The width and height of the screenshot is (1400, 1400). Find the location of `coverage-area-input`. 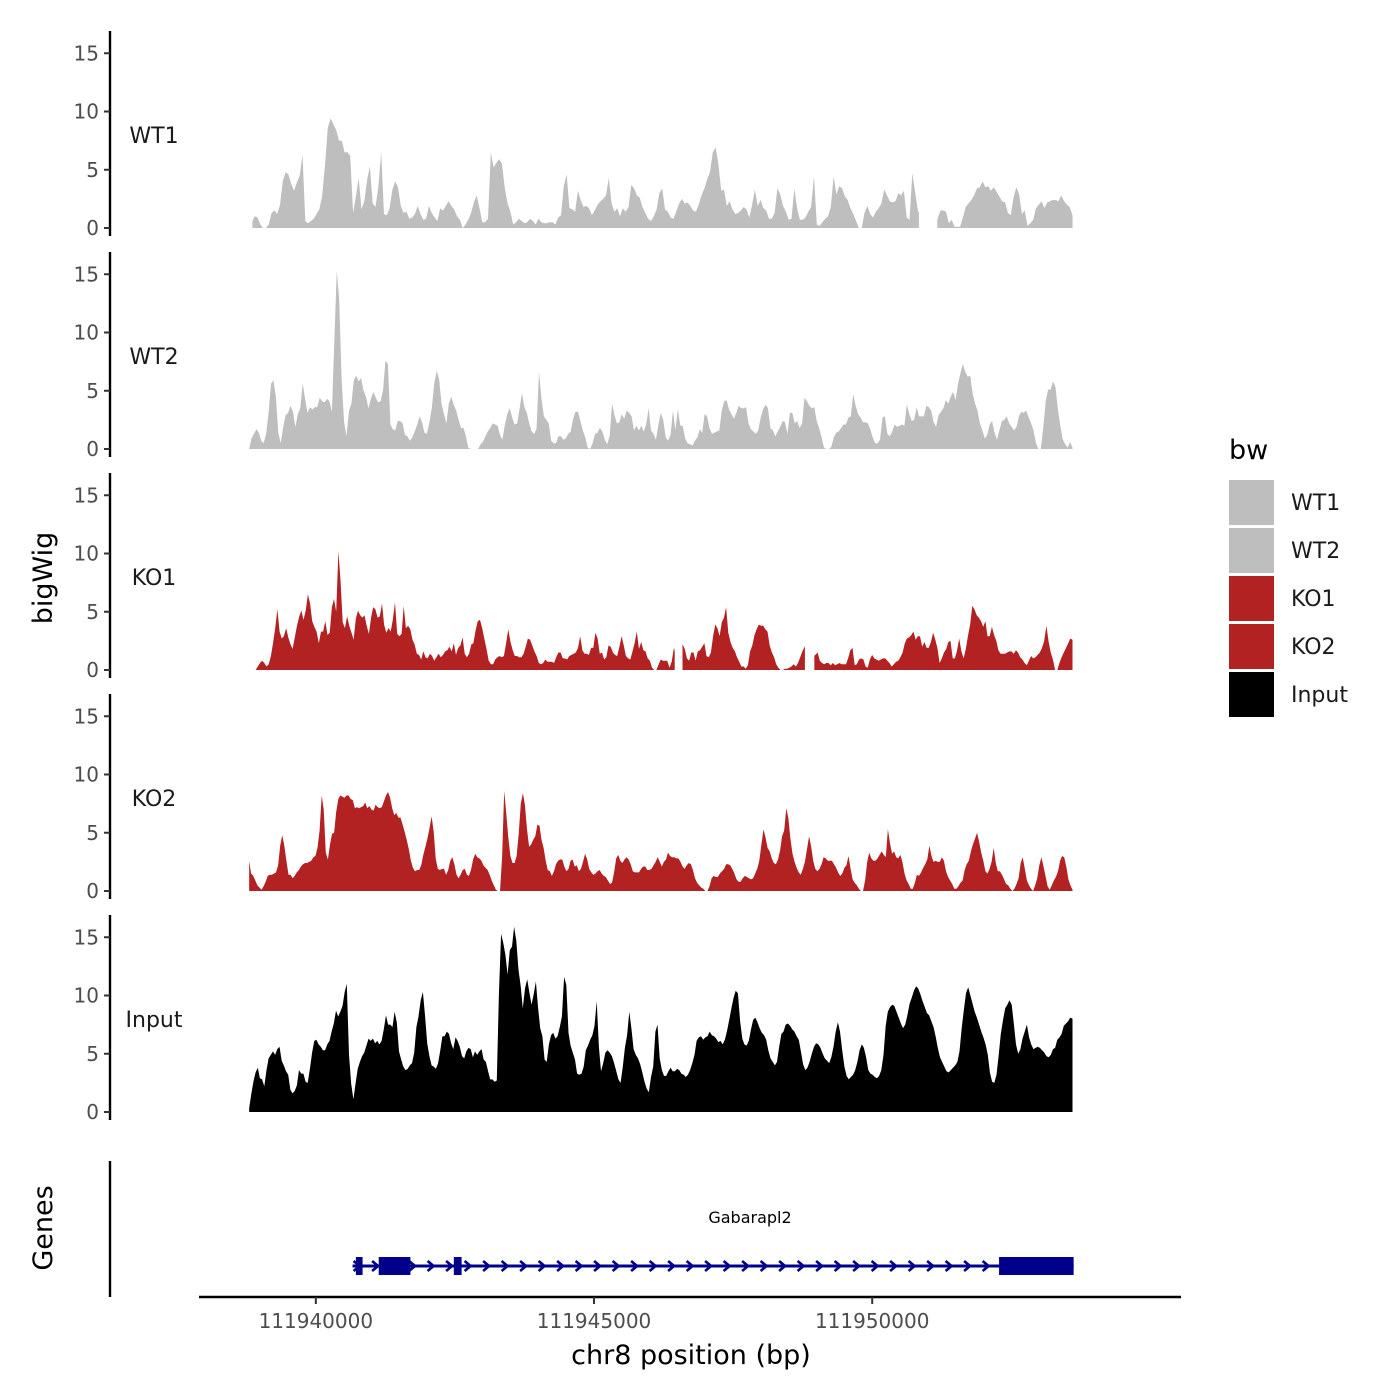

coverage-area-input is located at coordinates (661, 1019).